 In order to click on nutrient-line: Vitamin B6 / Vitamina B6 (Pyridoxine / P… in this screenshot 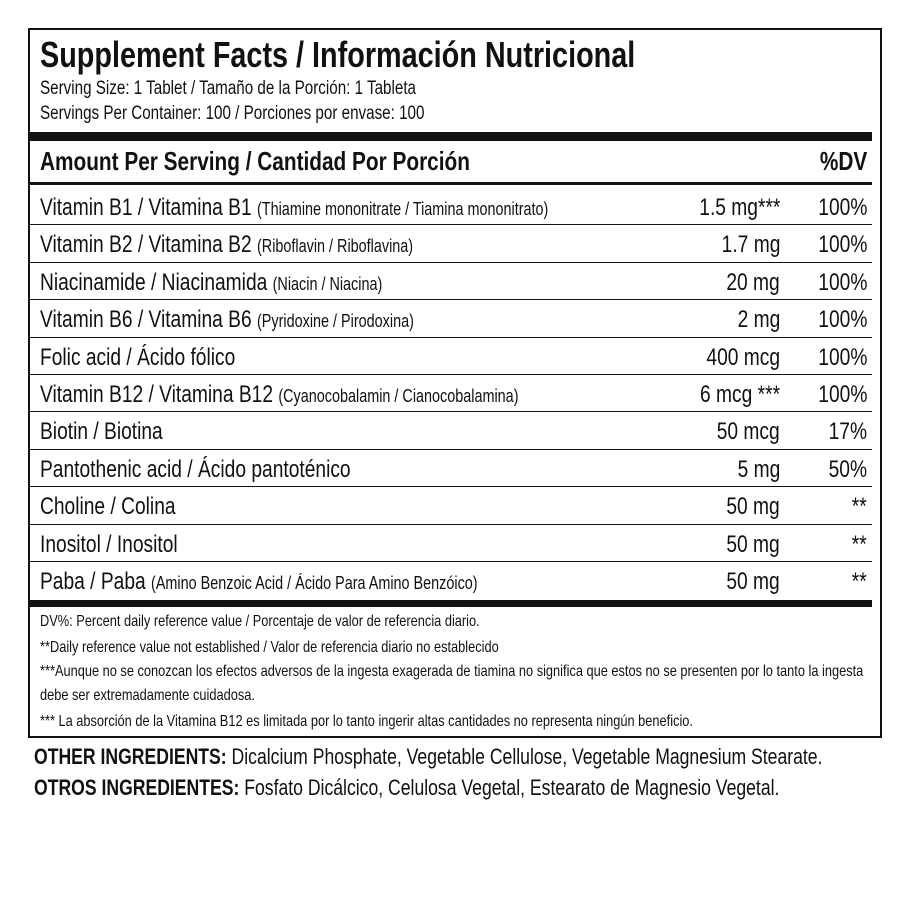, I will do `click(227, 320)`.